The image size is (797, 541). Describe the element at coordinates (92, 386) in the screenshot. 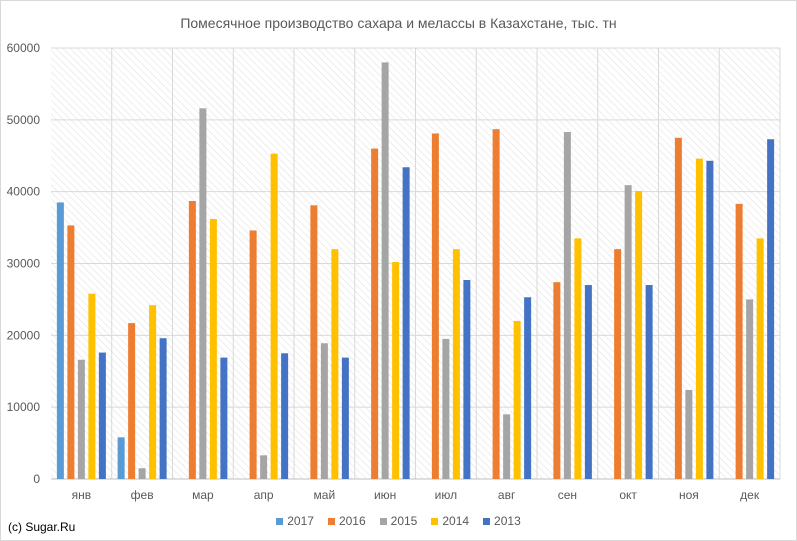

I see `bar-2014-янв` at that location.